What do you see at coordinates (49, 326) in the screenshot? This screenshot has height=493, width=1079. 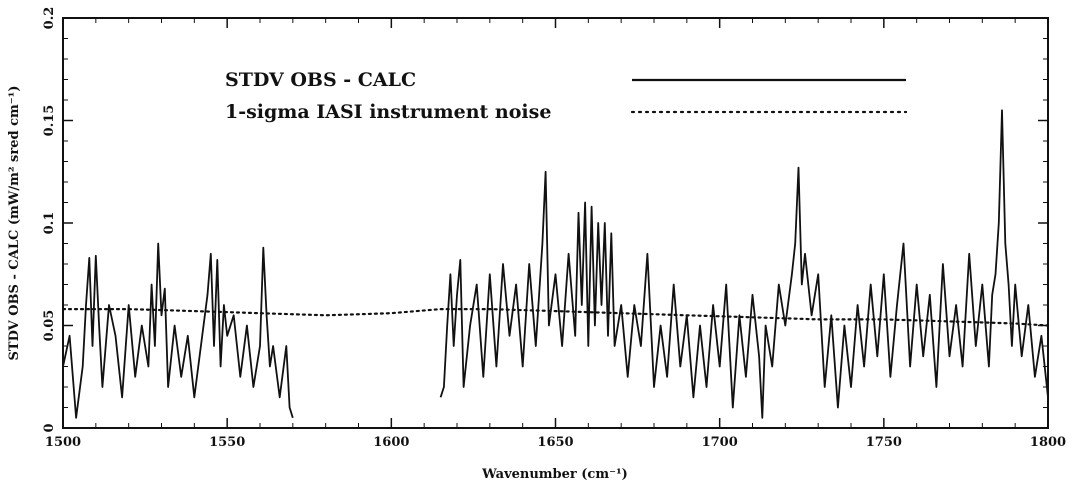 I see `y-tick-label: 0.05` at bounding box center [49, 326].